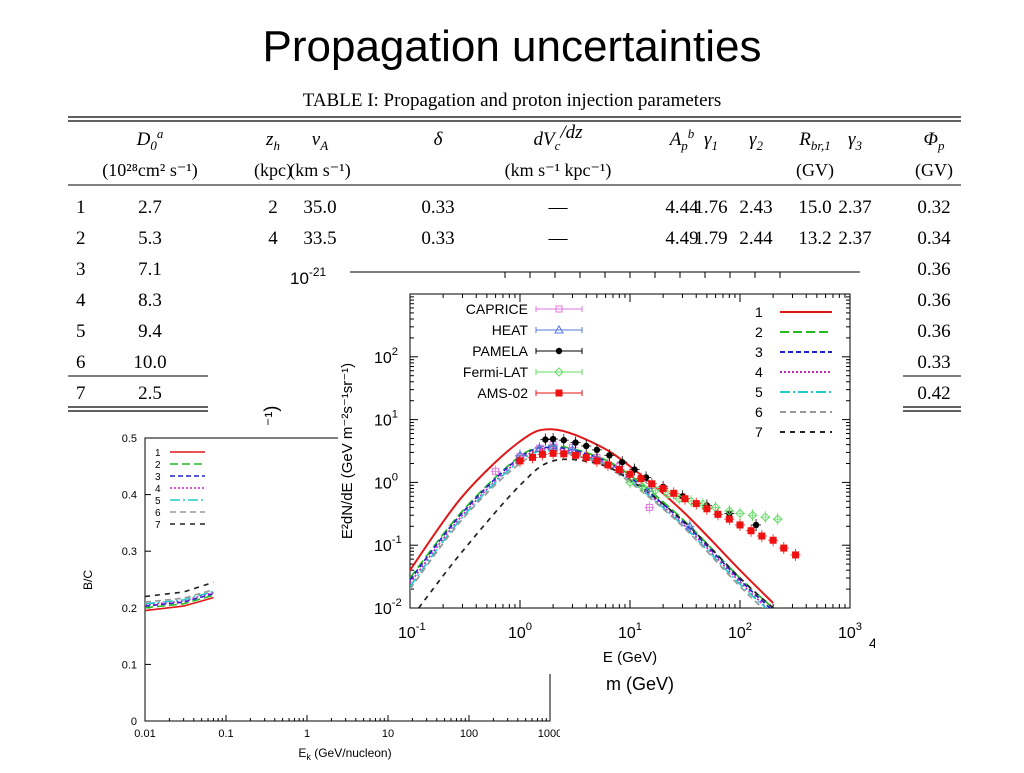  I want to click on table-cell-1-zh: 2, so click(273, 207).